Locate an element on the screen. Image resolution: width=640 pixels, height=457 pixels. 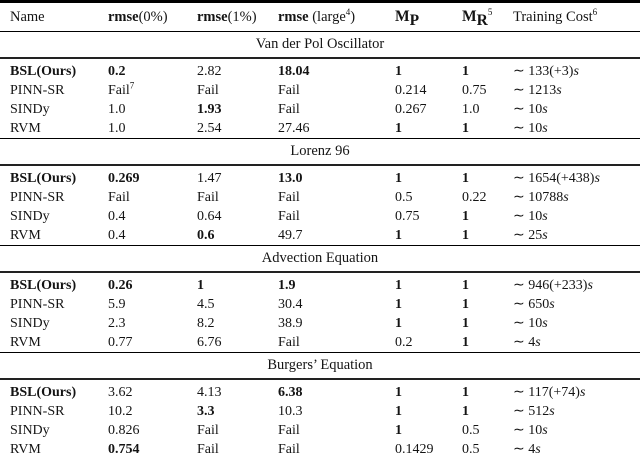
value-cell: 6.38 is located at coordinates (336, 390).